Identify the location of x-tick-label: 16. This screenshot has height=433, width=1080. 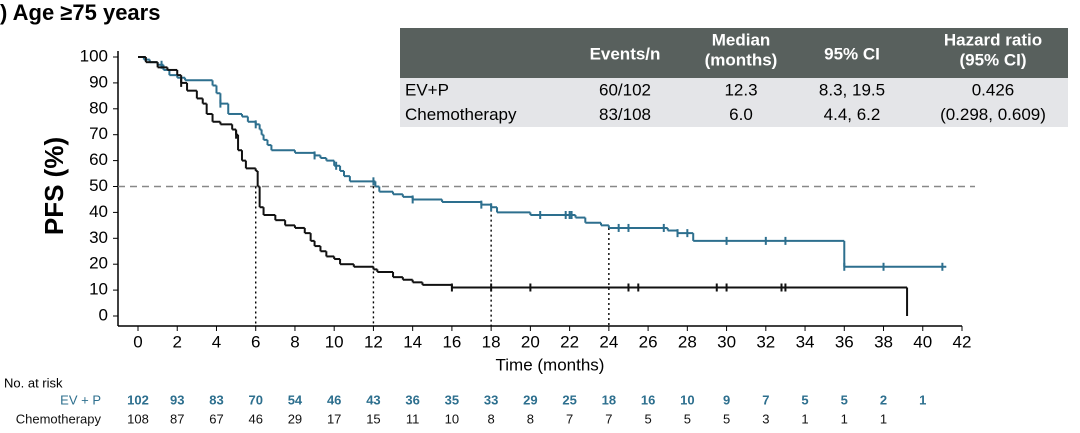
(451, 341).